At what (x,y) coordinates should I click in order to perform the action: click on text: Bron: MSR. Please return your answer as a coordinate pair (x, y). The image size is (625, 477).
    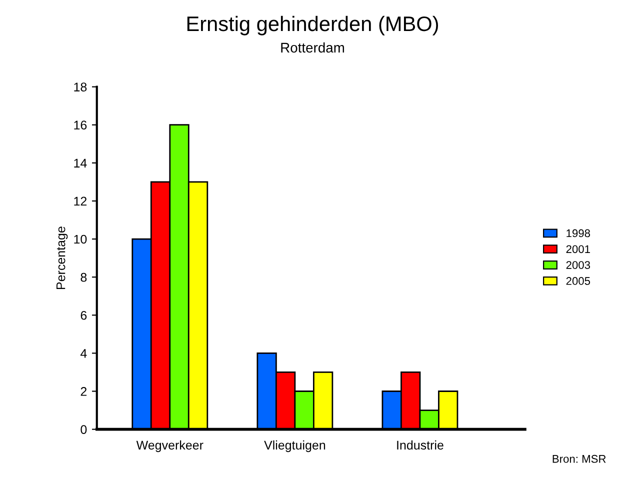
    Looking at the image, I should click on (579, 458).